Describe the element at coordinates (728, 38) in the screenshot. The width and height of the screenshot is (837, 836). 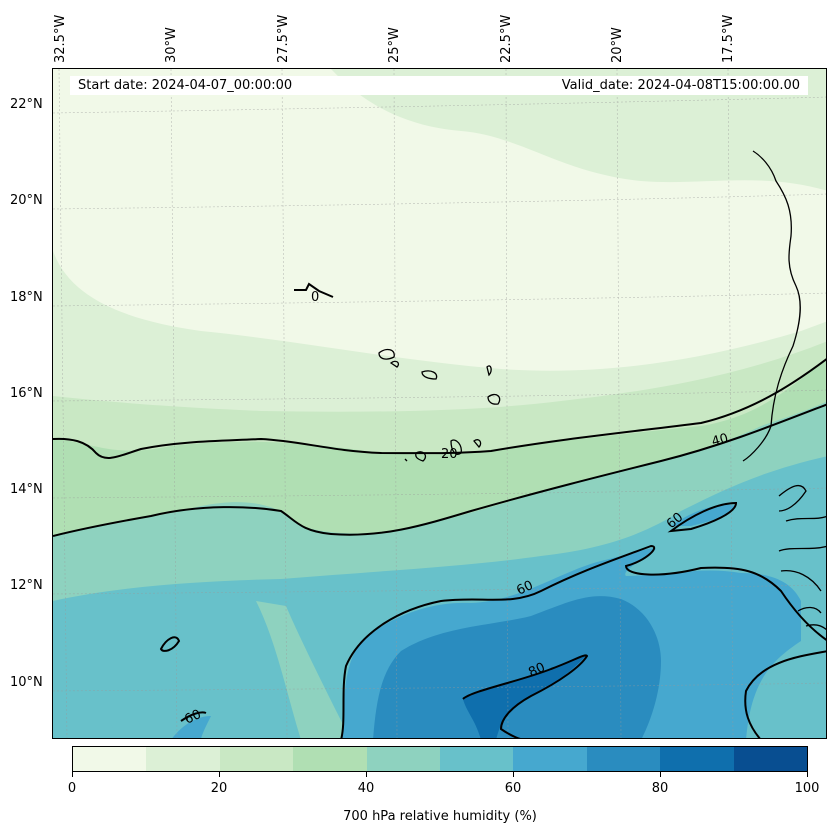
I see `lon-label-17-5w: 17.5°W` at that location.